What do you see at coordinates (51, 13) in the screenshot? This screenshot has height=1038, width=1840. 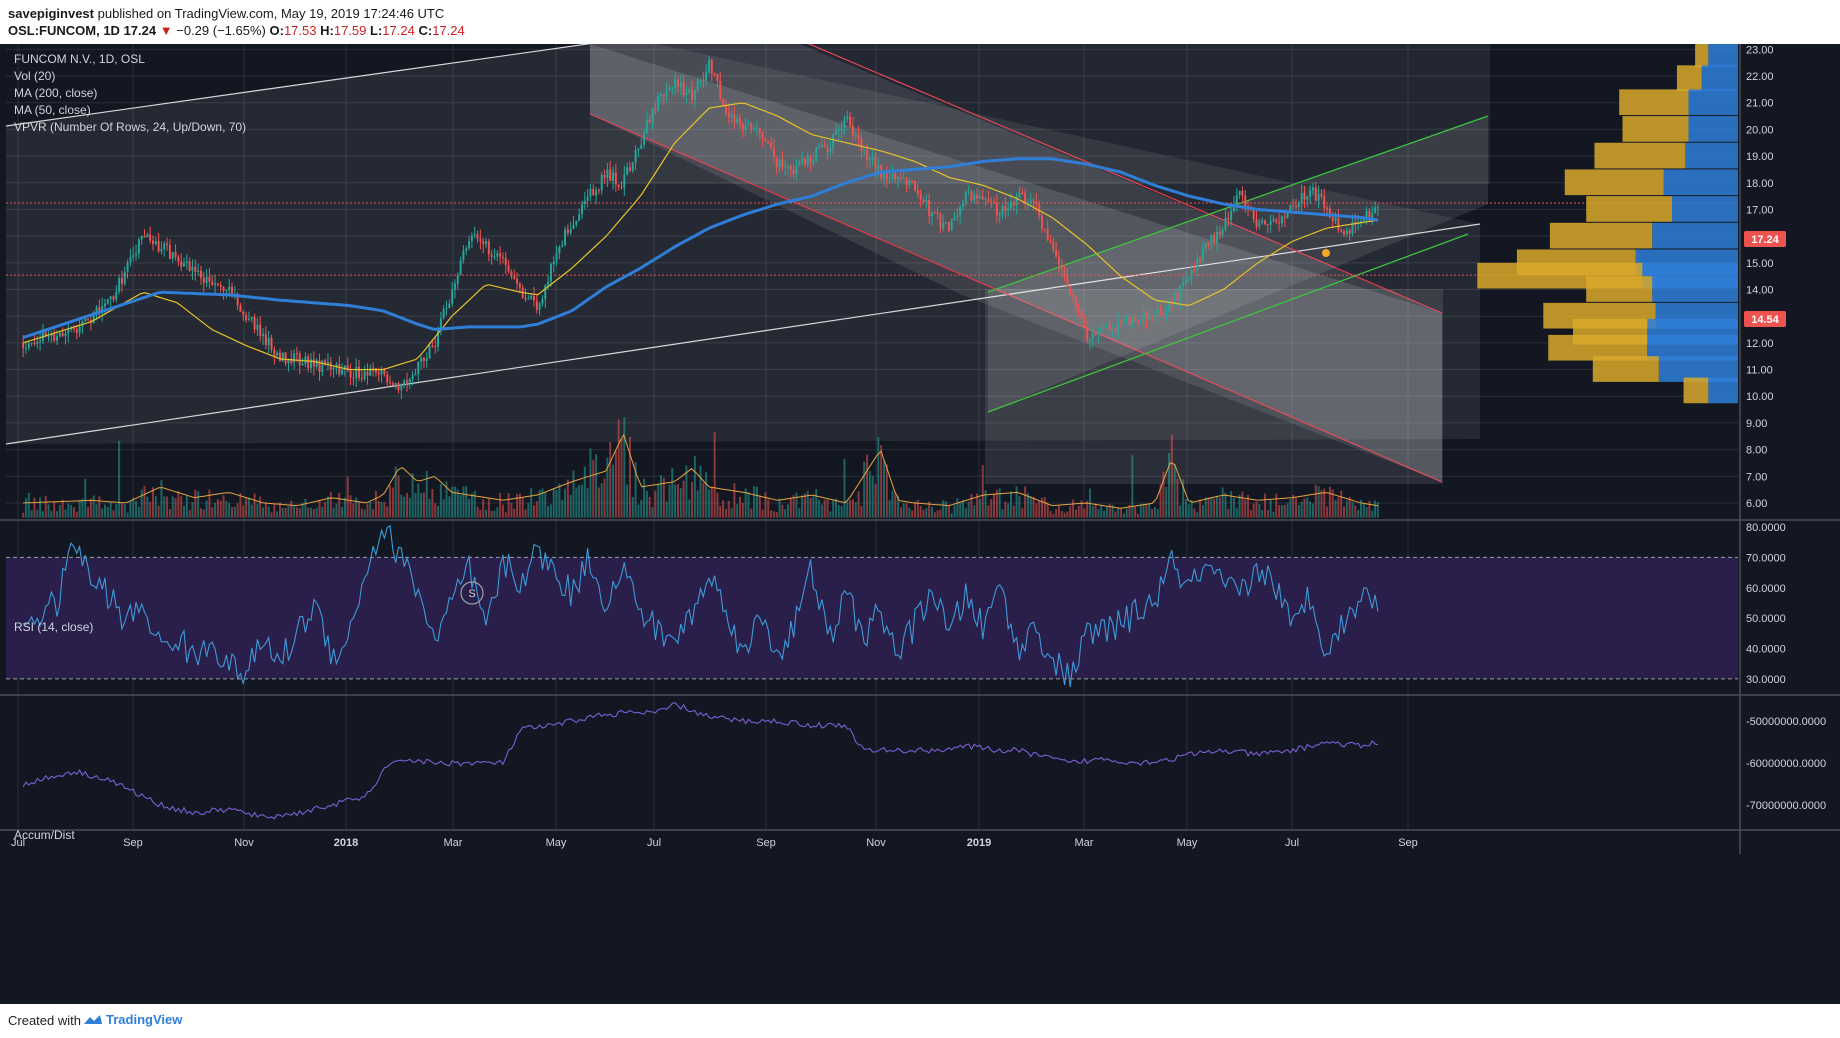 I see `publisher-name: savepiginvest` at bounding box center [51, 13].